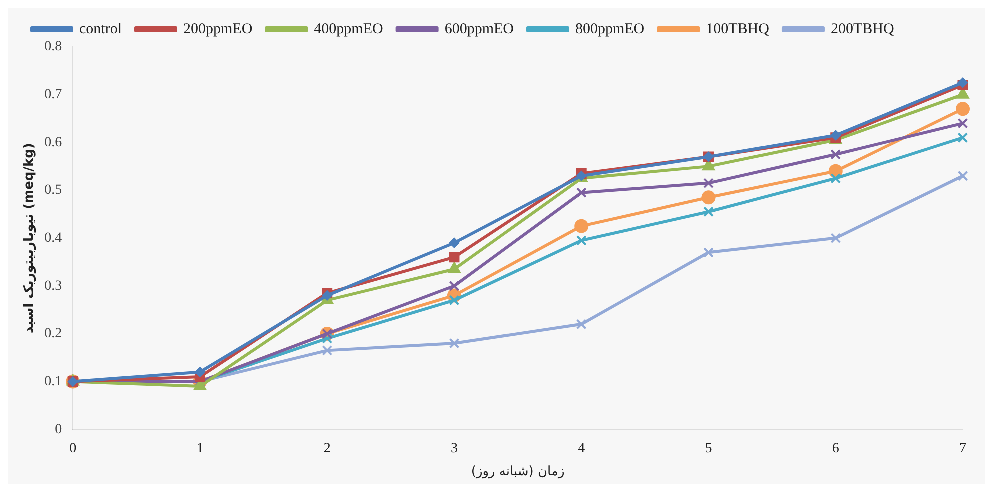  I want to click on x-tick-label: 3, so click(454, 449).